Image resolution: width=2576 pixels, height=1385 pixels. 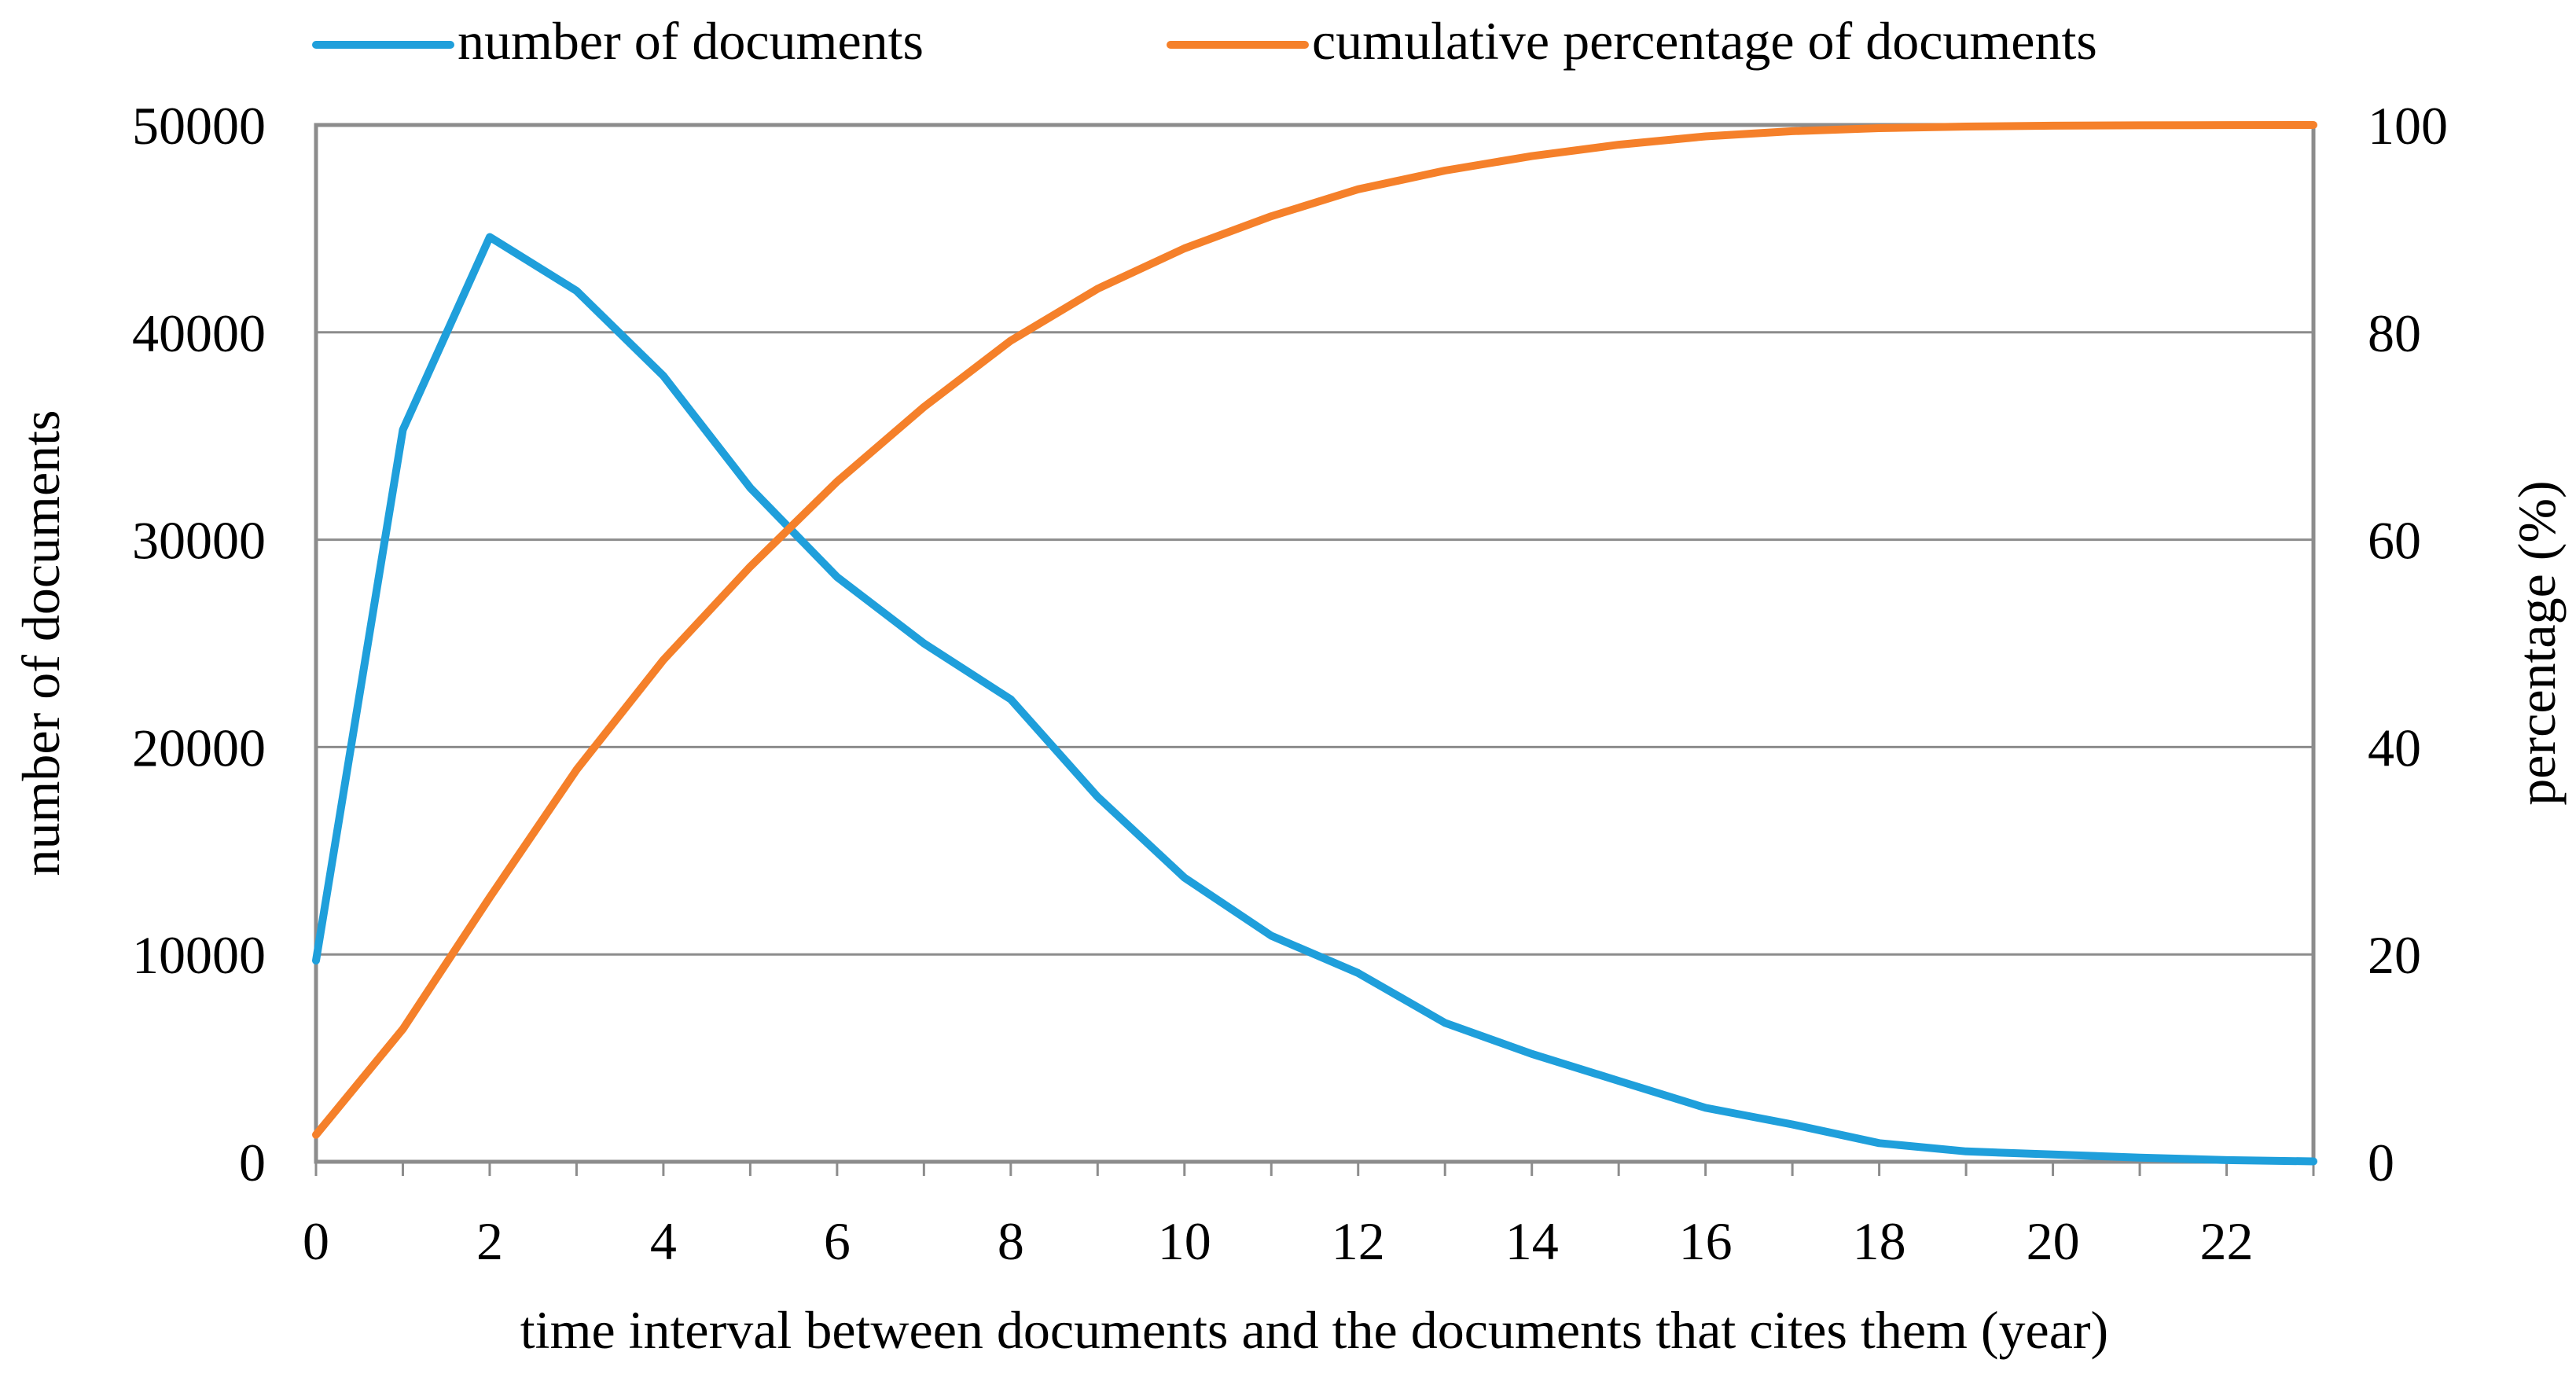 What do you see at coordinates (2537, 642) in the screenshot?
I see `y-axis-right-label: percentage (%)` at bounding box center [2537, 642].